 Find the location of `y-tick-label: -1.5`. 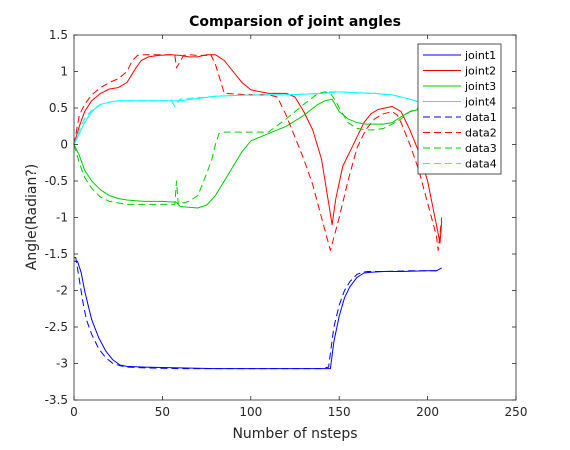

y-tick-label: -1.5 is located at coordinates (56, 254).